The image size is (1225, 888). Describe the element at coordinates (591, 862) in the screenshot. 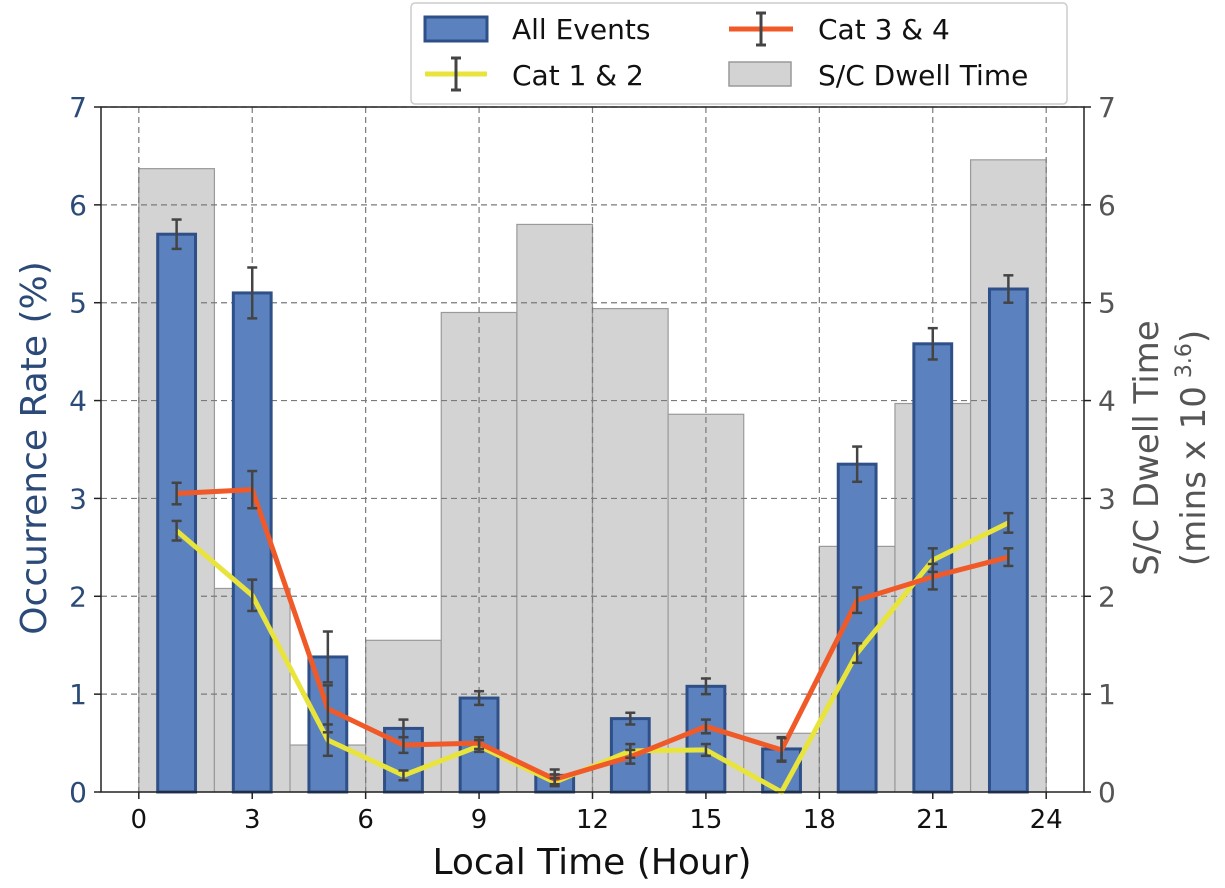

I see `x-axis-title: Local Time (Hour)` at that location.